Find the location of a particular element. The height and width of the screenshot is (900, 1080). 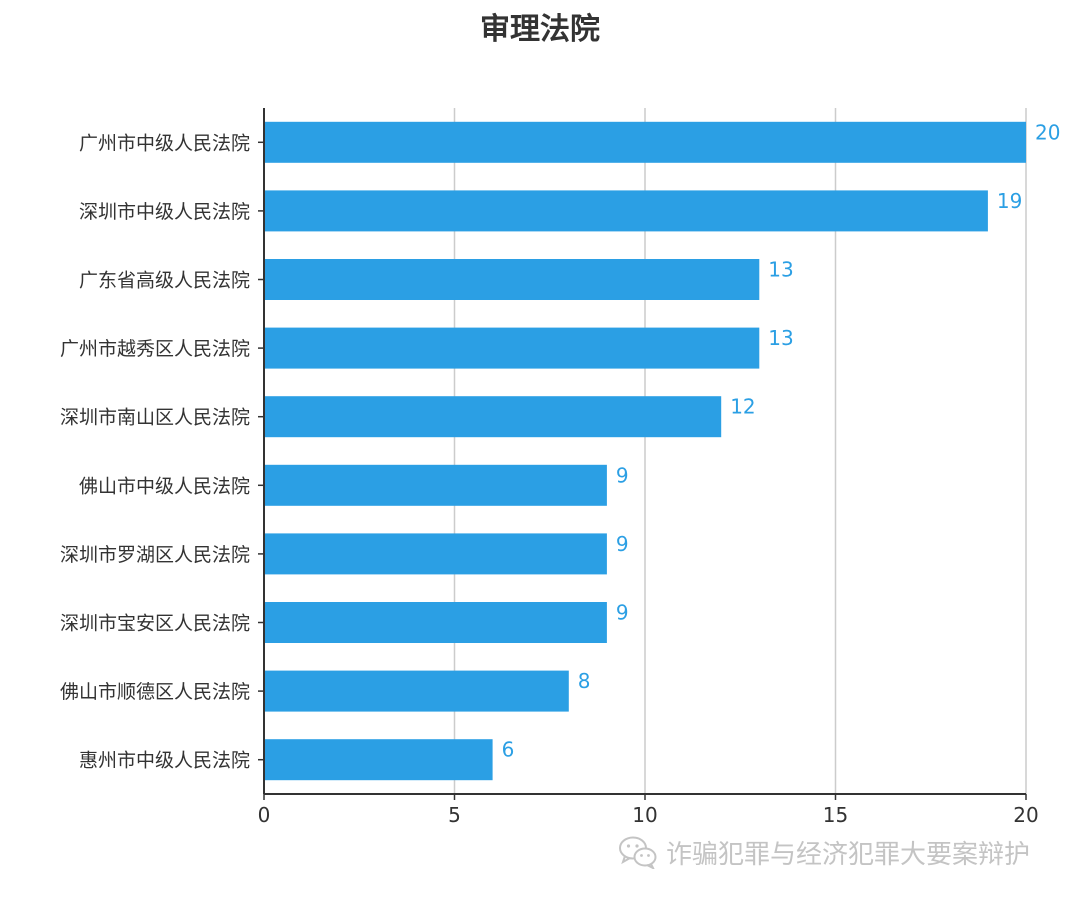

wechat-icon is located at coordinates (638, 852).